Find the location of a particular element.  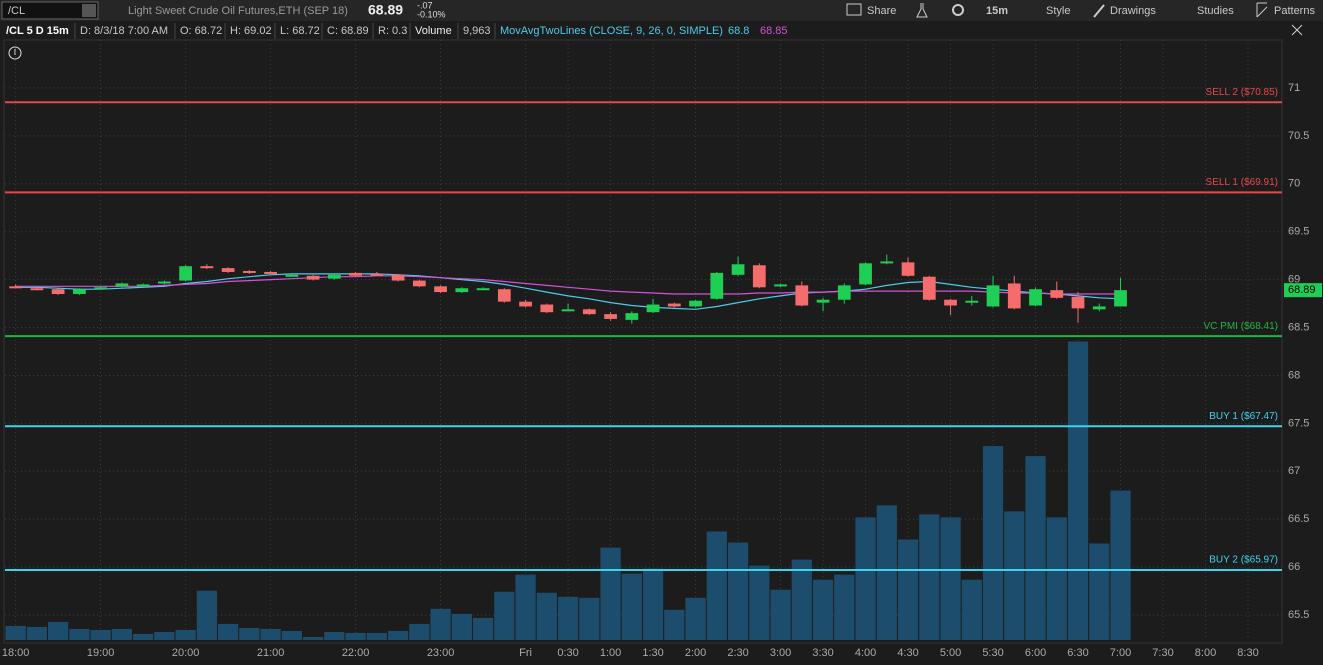

drawings-button: Drawings is located at coordinates (1133, 11).